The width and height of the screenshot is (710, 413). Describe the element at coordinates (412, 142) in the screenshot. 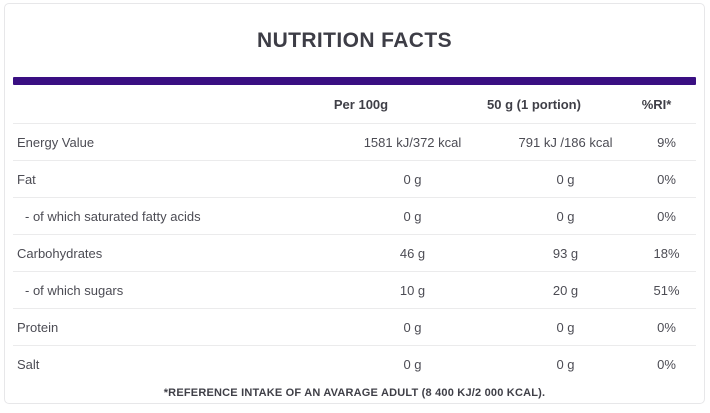

I see `value-per-100g: 1581 kJ/372 kcal` at that location.